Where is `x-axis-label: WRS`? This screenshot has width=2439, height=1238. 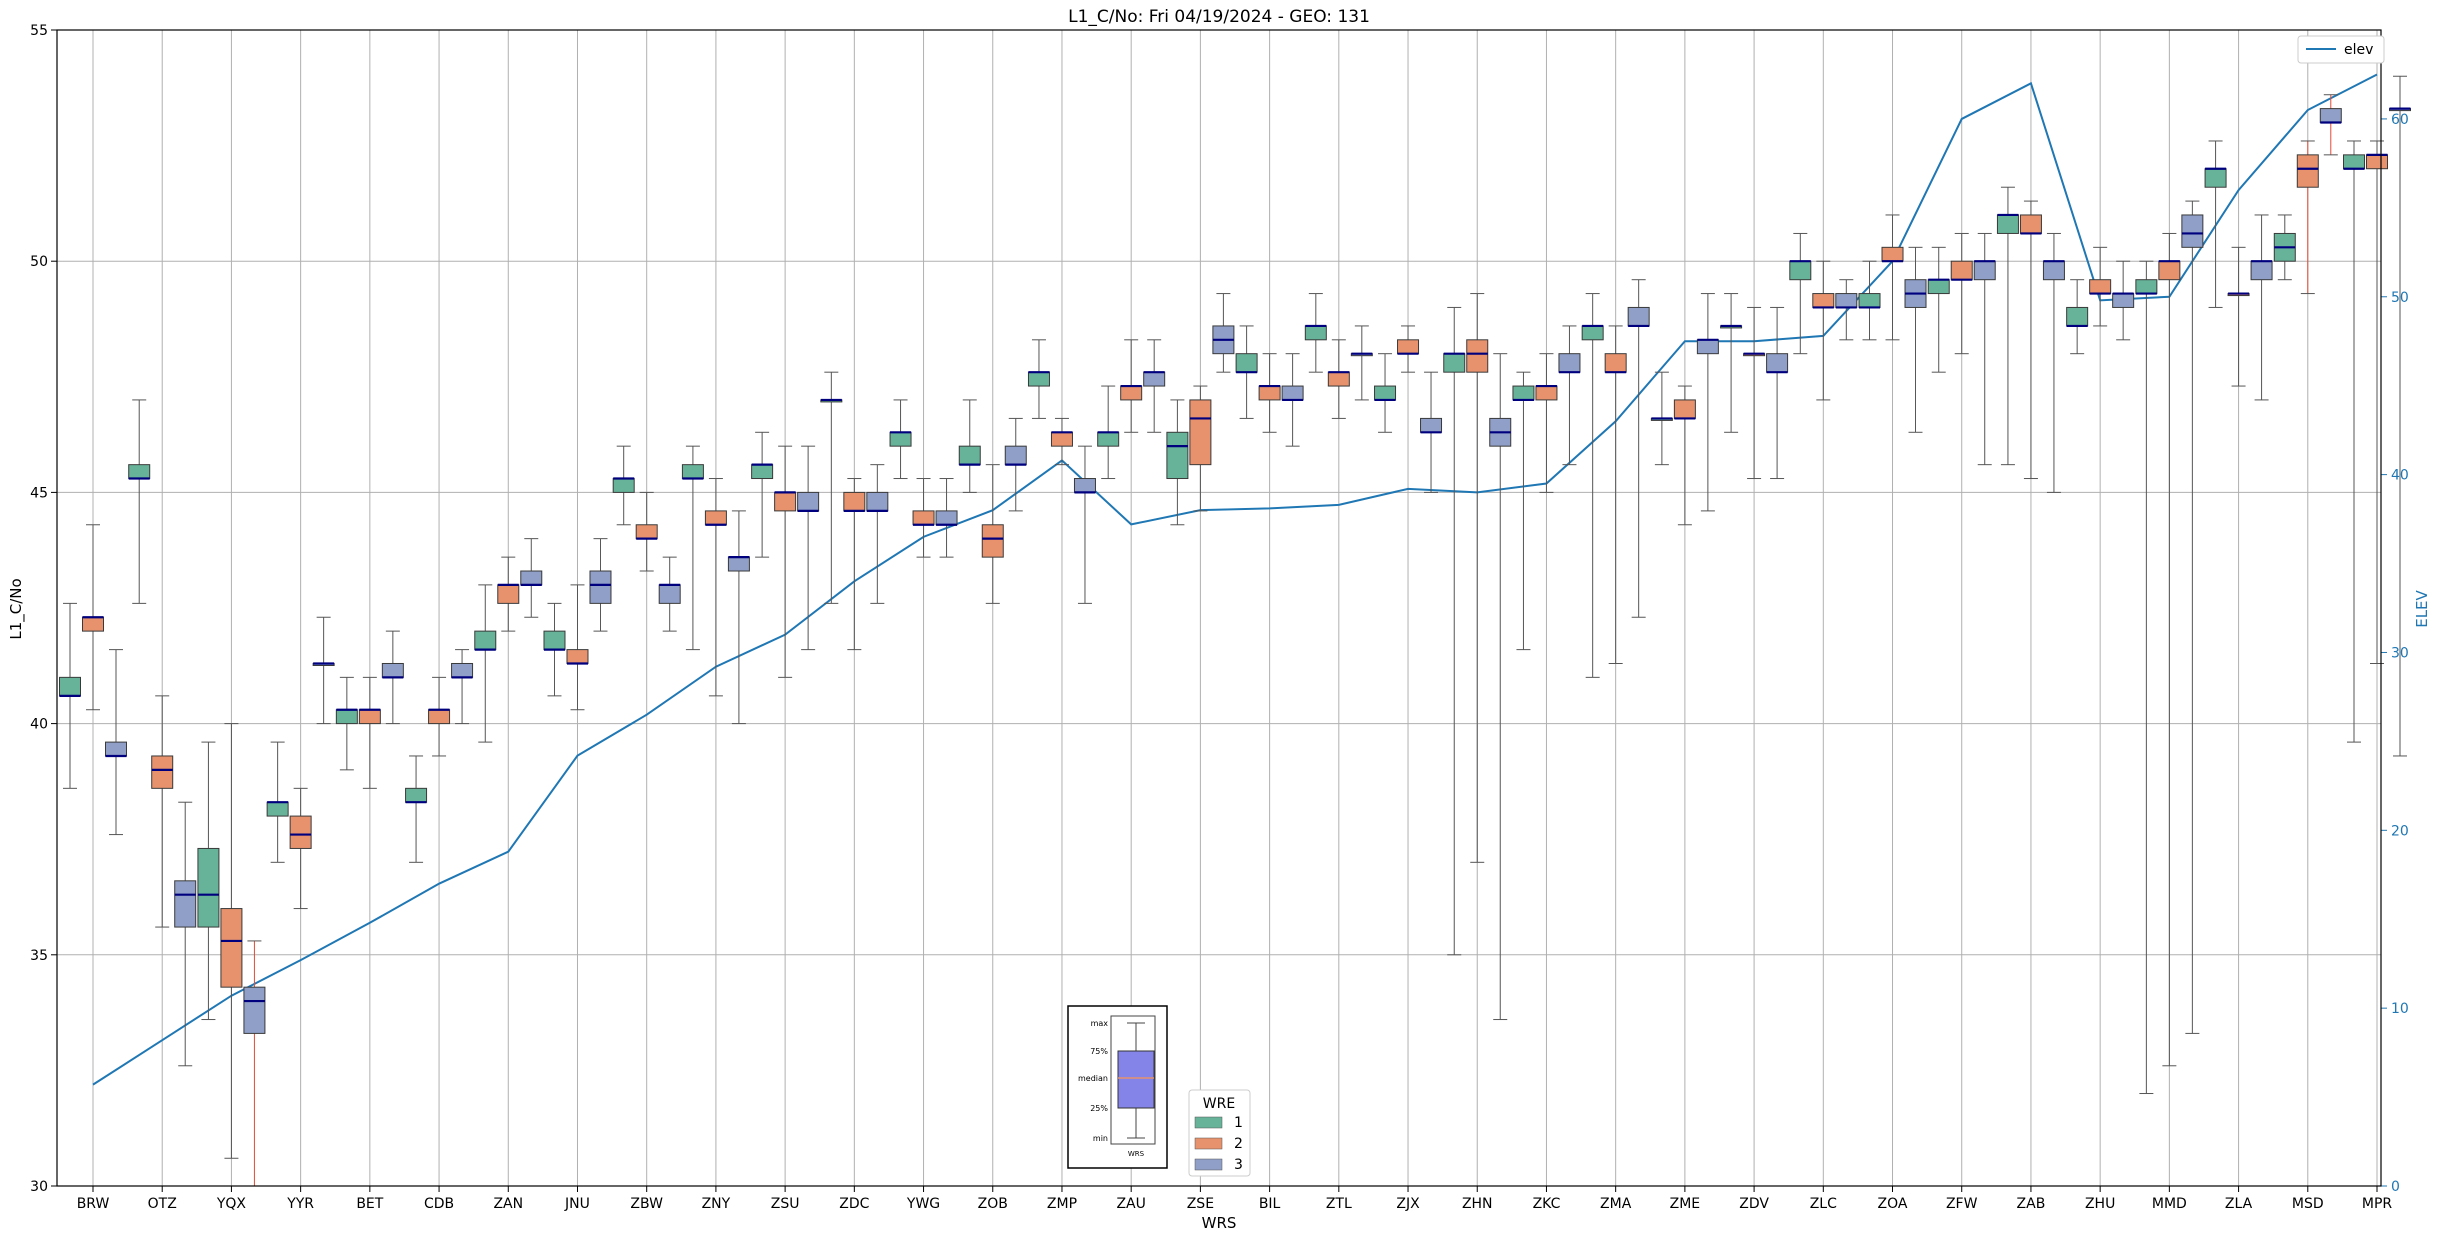 x-axis-label: WRS is located at coordinates (1219, 1223).